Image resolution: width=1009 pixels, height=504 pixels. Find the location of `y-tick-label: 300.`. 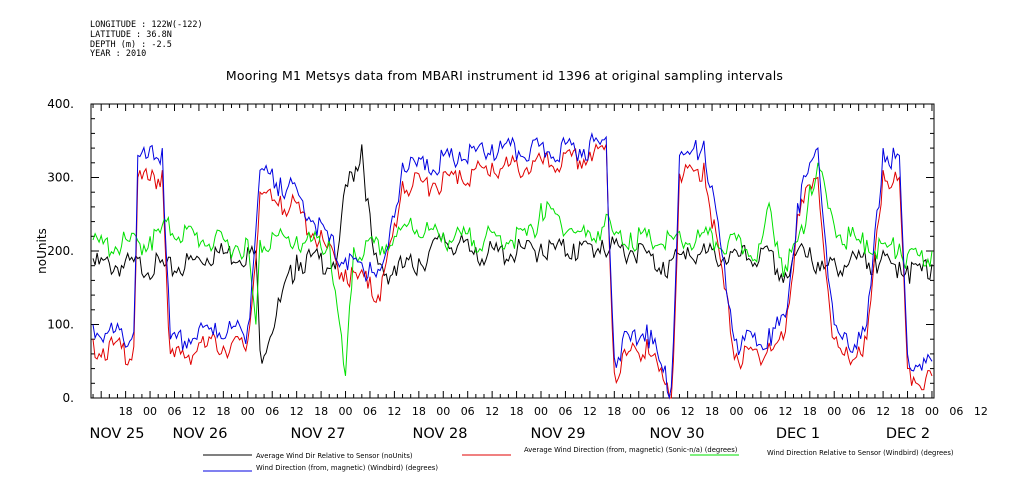

y-tick-label: 300. is located at coordinates (60, 178).